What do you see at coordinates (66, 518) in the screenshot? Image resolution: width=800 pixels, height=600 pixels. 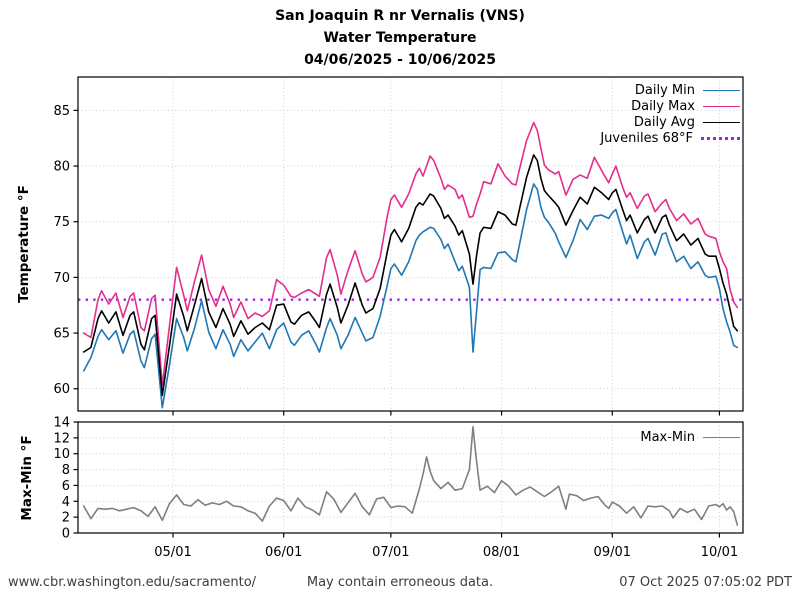 I see `y-tick-label: 2` at bounding box center [66, 518].